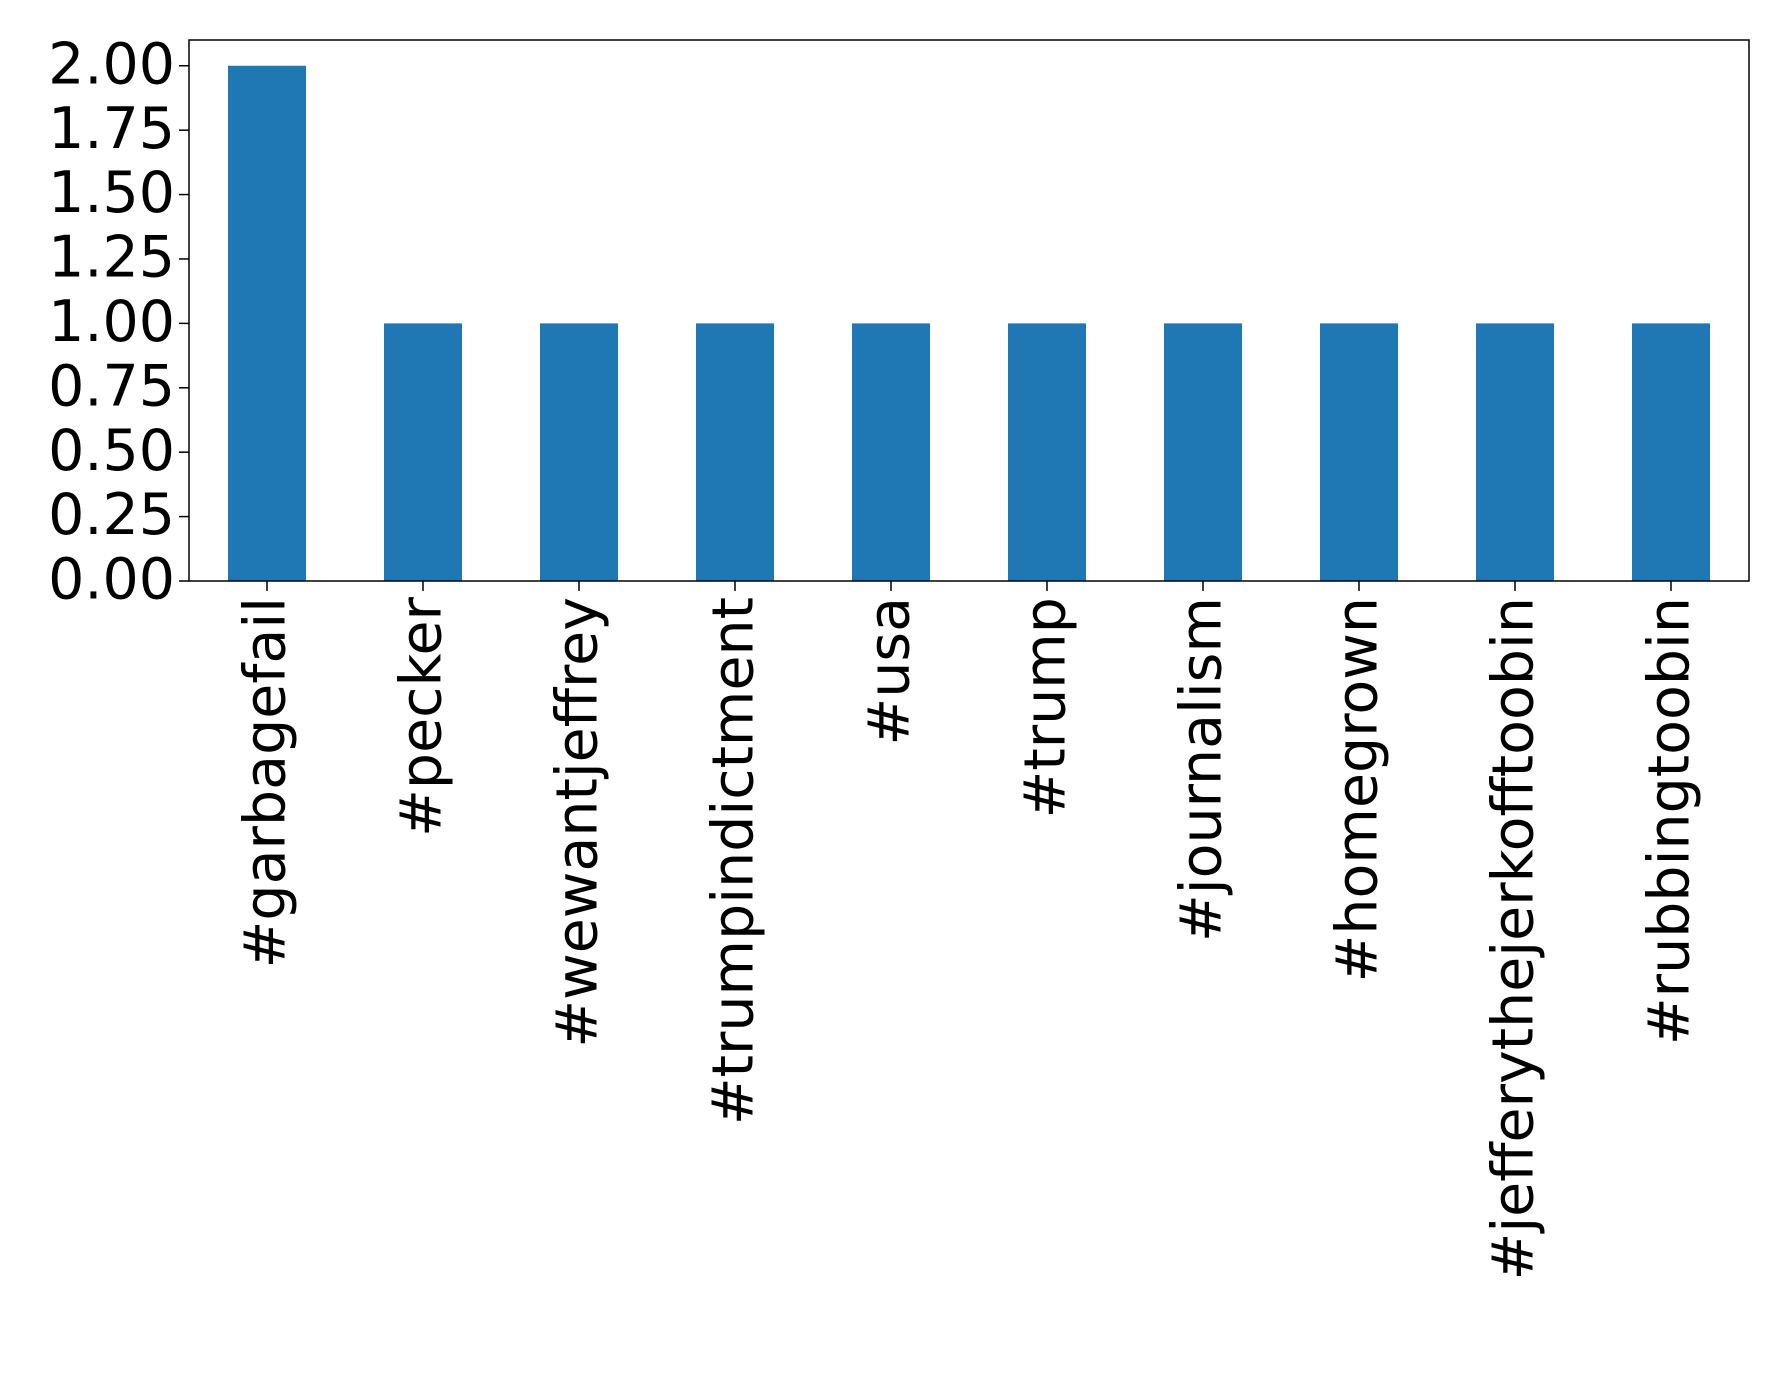  I want to click on y-tick-label: 0.50, so click(111, 451).